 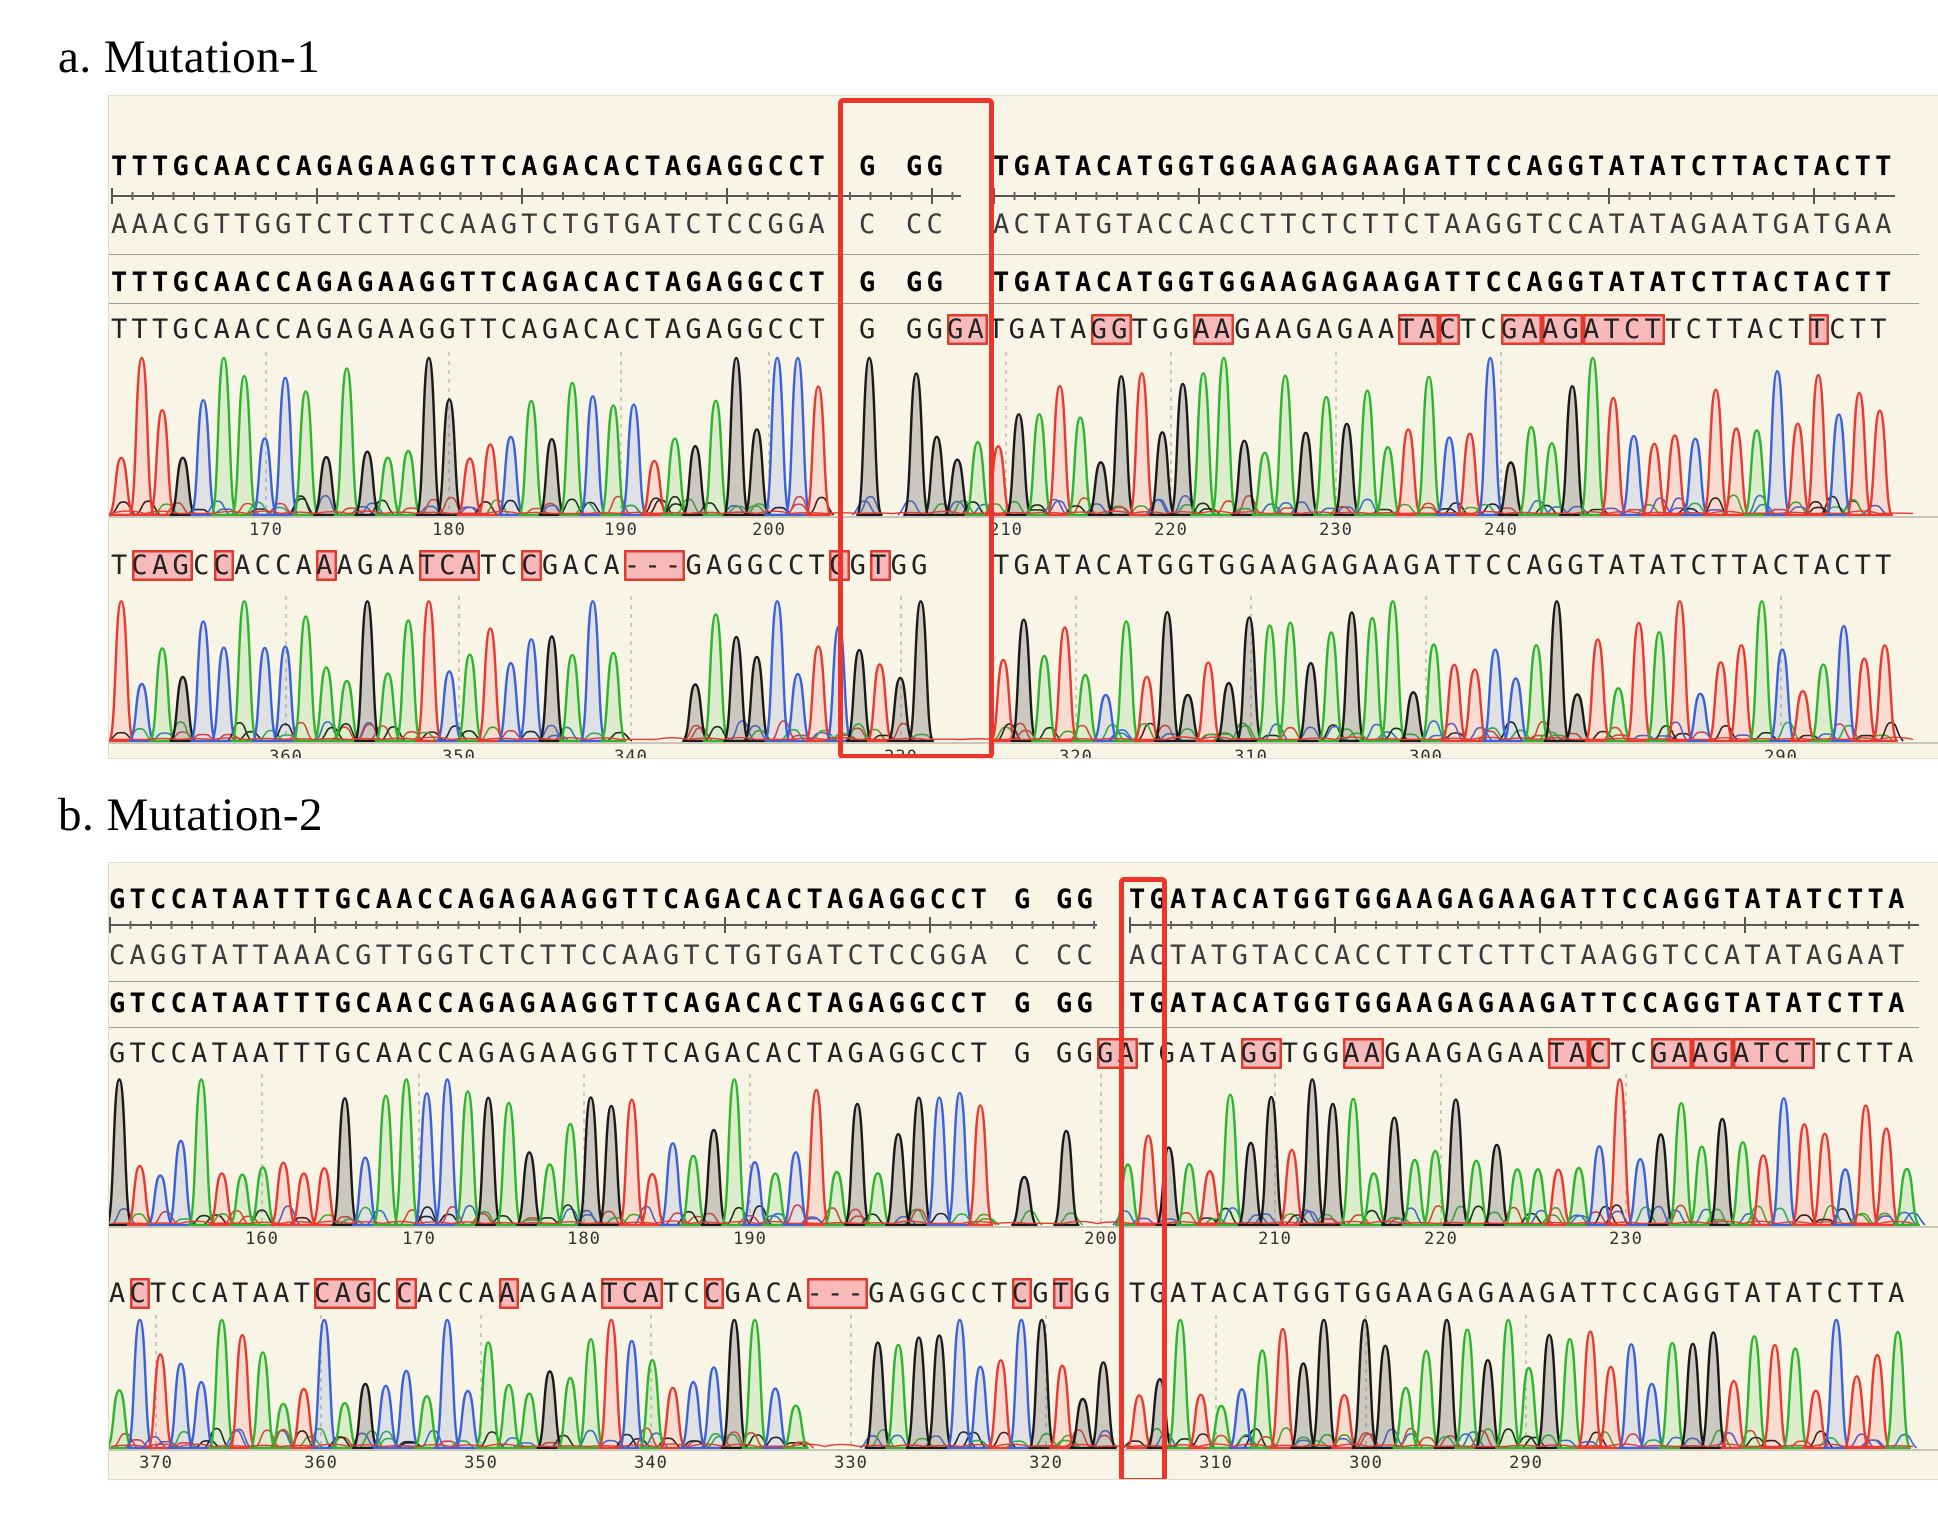 I want to click on base-run: TGATACATGGTGGAAGAGAAGATTCCAGGTATATCTTA, so click(x=1519, y=1293).